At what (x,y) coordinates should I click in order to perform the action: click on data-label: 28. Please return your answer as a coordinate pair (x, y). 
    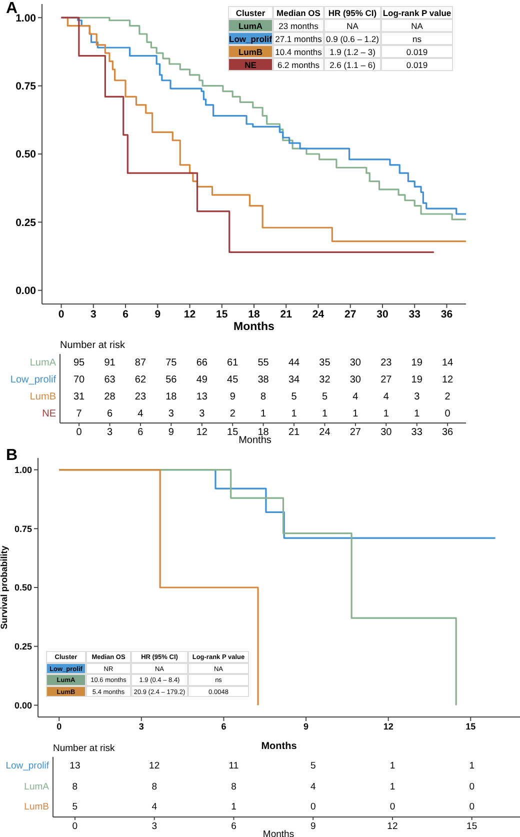
    Looking at the image, I should click on (110, 397).